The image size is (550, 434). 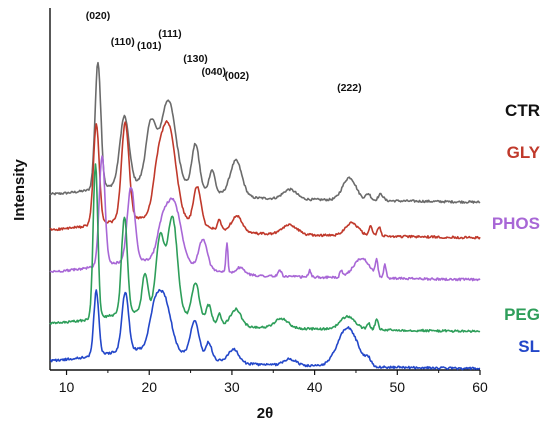 I want to click on peak-label: (020), so click(x=98, y=16).